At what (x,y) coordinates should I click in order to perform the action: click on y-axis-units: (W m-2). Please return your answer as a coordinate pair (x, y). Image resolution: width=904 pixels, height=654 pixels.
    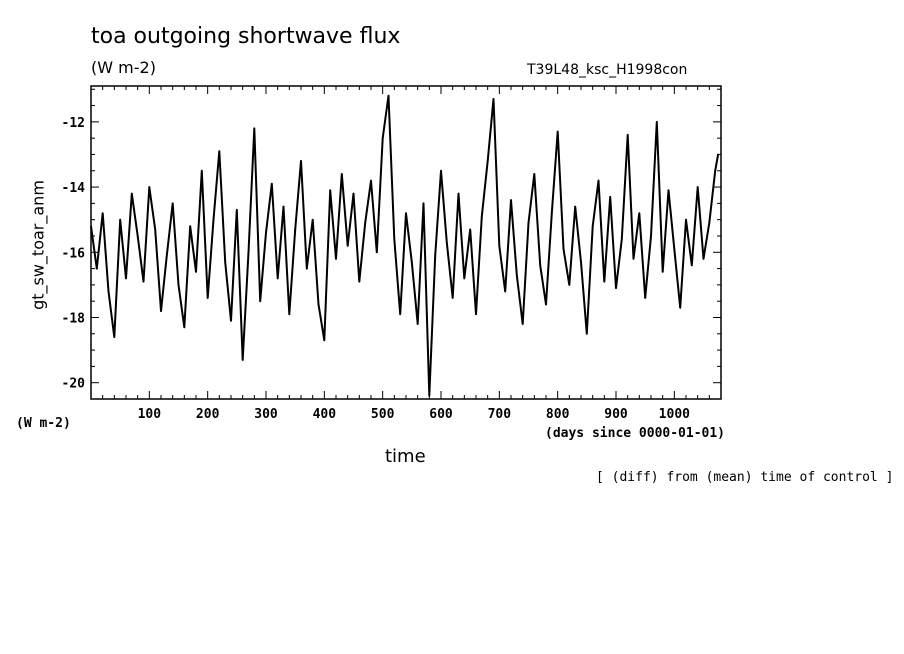
    Looking at the image, I should click on (43, 423).